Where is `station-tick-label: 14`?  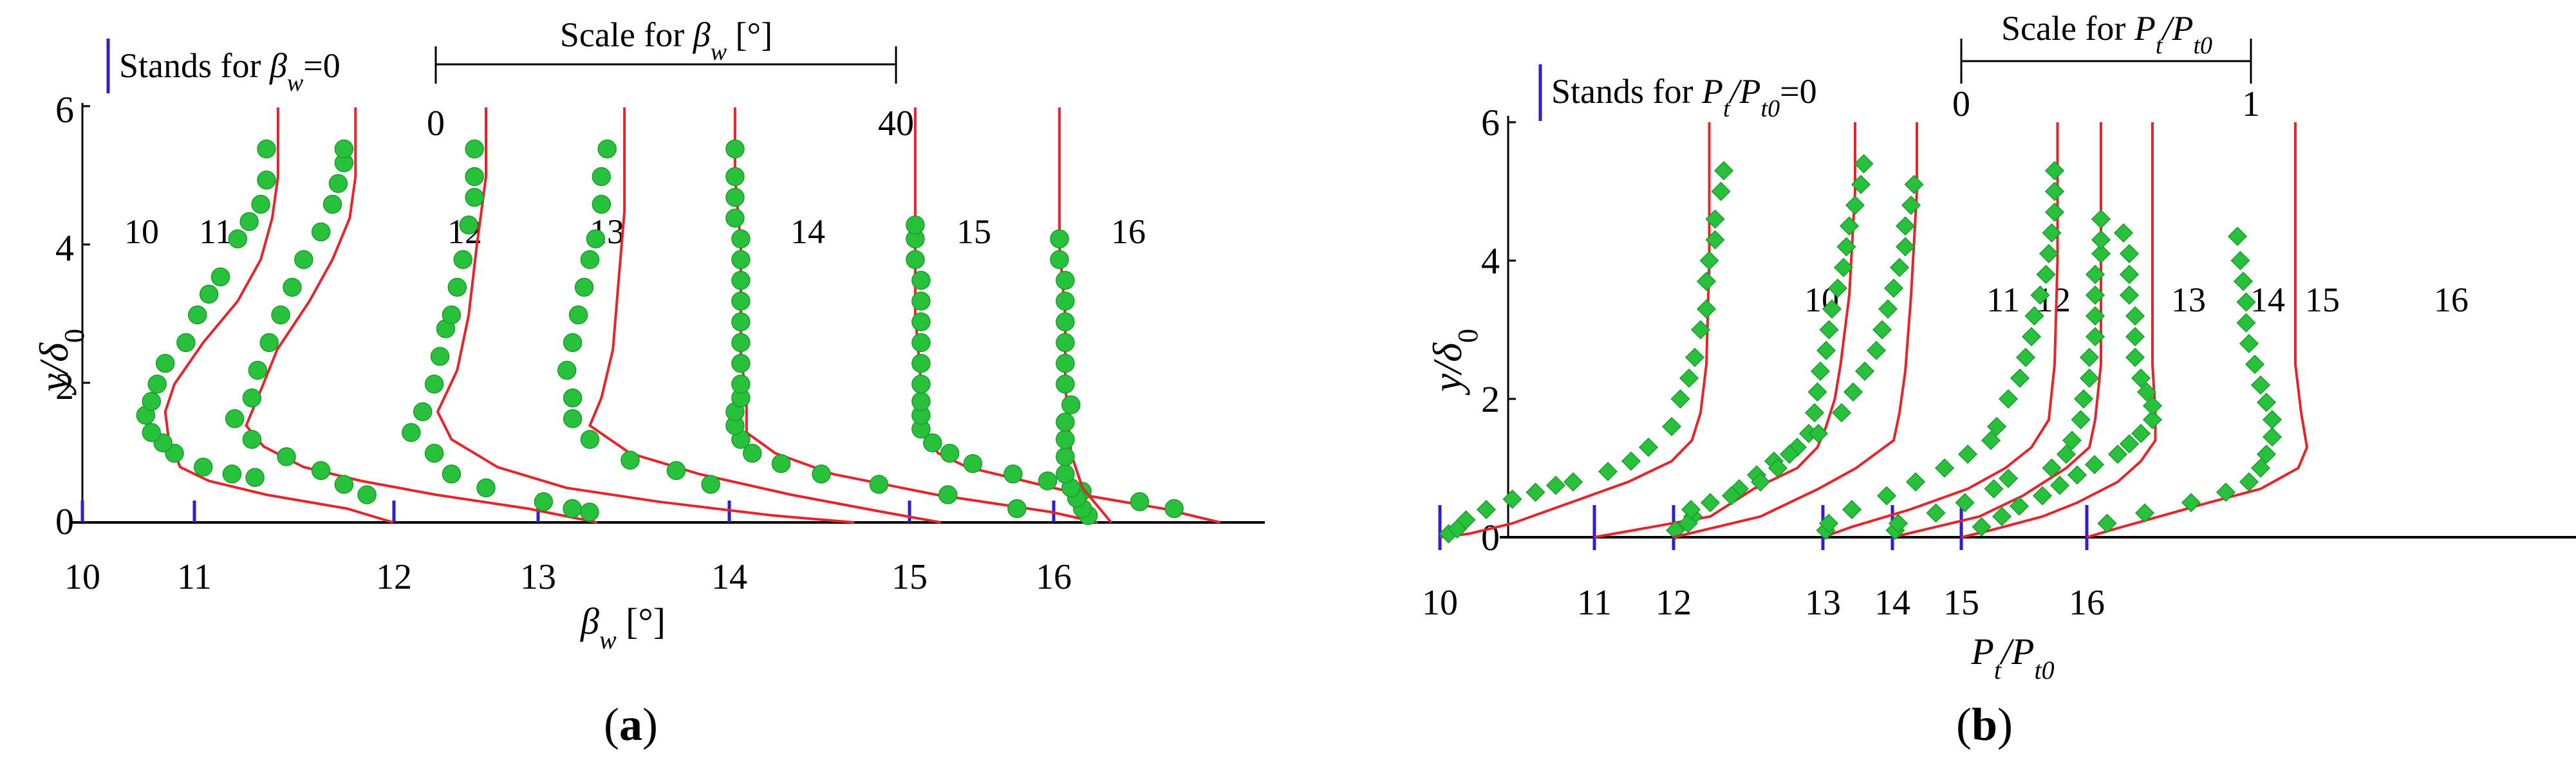 station-tick-label: 14 is located at coordinates (729, 577).